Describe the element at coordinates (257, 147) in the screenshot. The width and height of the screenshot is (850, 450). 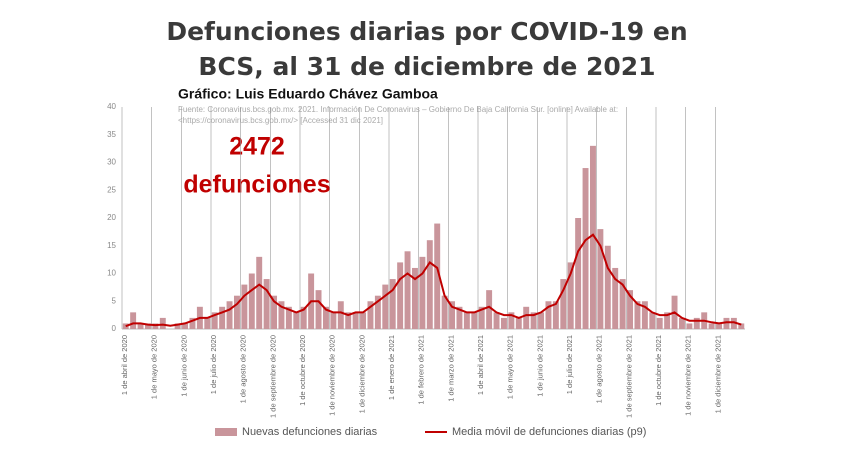
I see `annotation: 2472` at that location.